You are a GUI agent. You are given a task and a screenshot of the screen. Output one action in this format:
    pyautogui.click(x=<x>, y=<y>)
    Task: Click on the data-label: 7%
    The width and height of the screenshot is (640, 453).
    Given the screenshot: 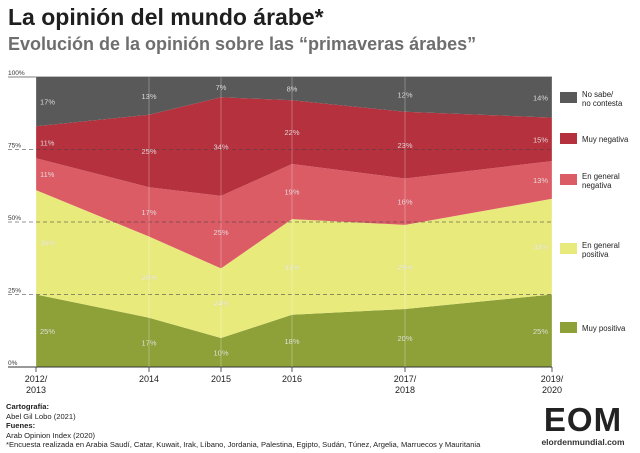 What is the action you would take?
    pyautogui.click(x=221, y=87)
    